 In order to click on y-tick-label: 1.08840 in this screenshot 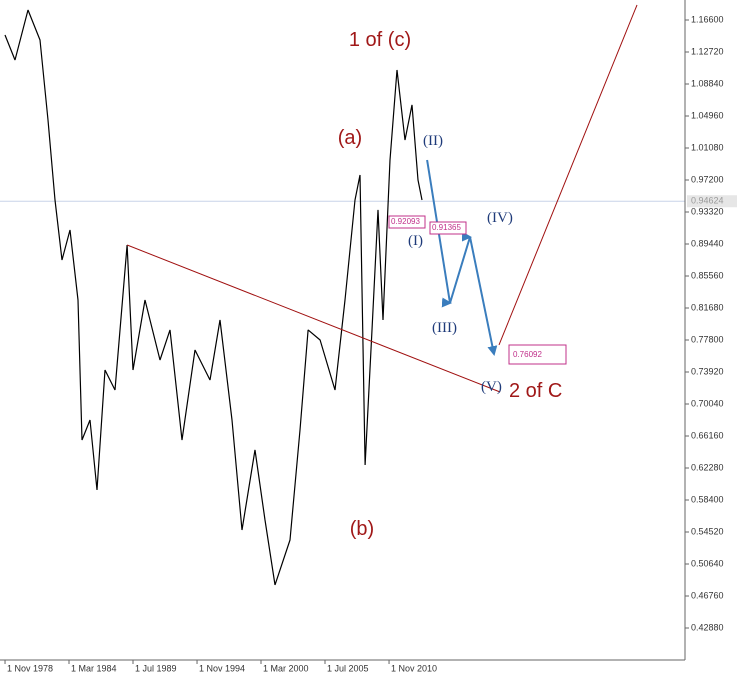, I will do `click(707, 83)`.